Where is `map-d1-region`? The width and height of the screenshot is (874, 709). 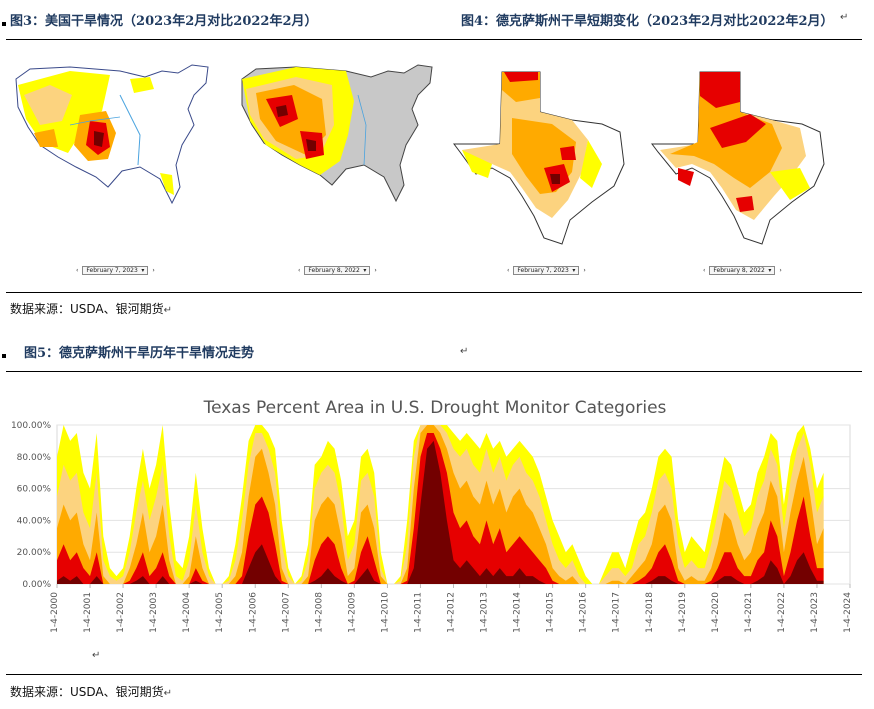
map-d1-region is located at coordinates (48, 105).